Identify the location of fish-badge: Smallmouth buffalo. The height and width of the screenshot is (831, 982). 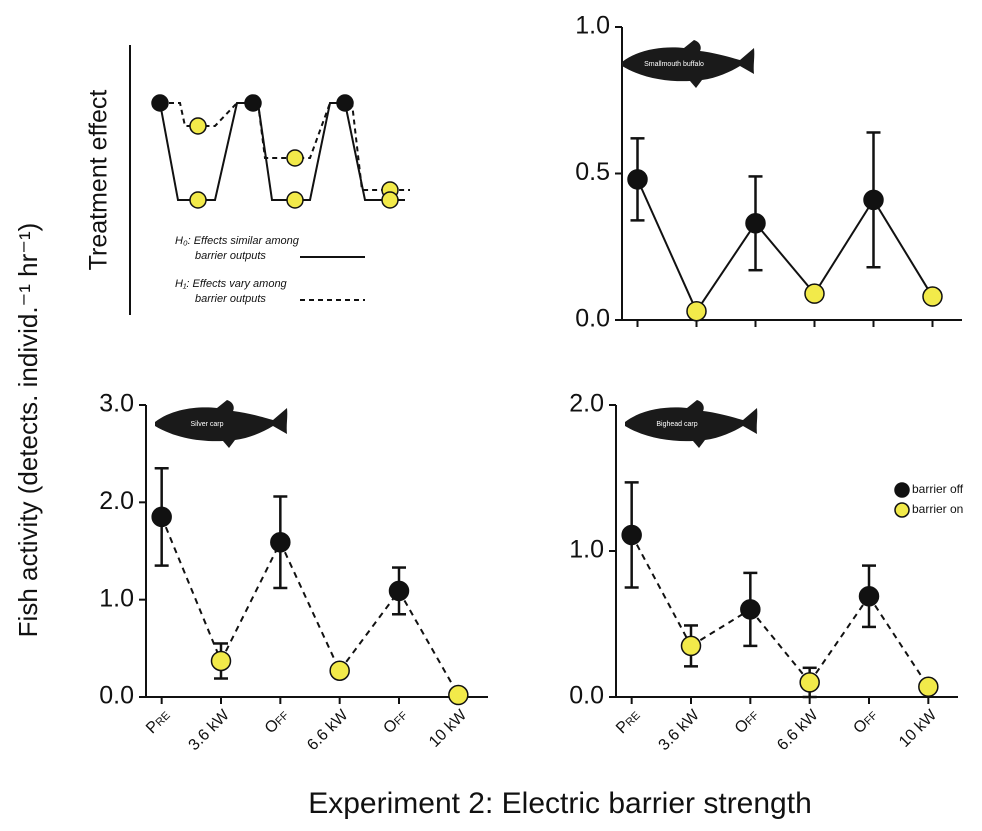
(688, 64).